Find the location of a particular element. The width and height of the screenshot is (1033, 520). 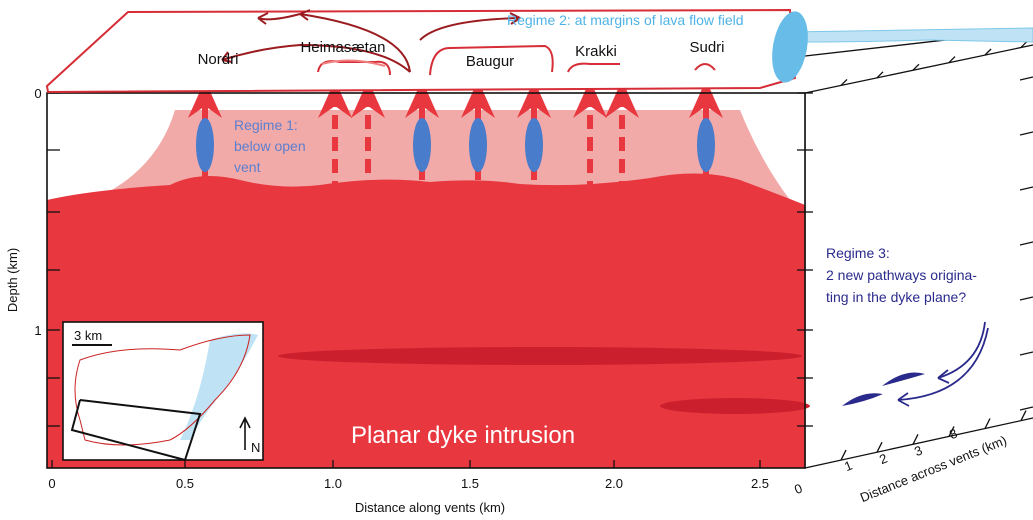

surface-plate is located at coordinates (421, 51).